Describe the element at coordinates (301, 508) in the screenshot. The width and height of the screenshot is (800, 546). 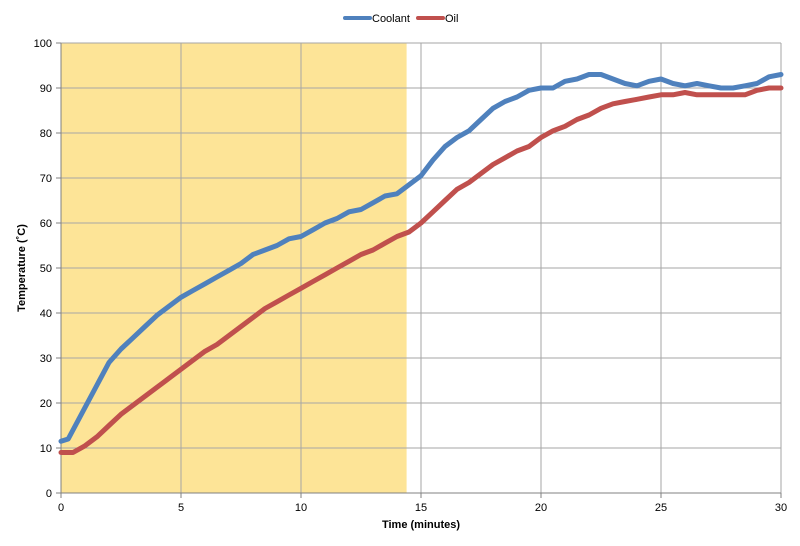
I see `x-tick-label-10: 10` at that location.